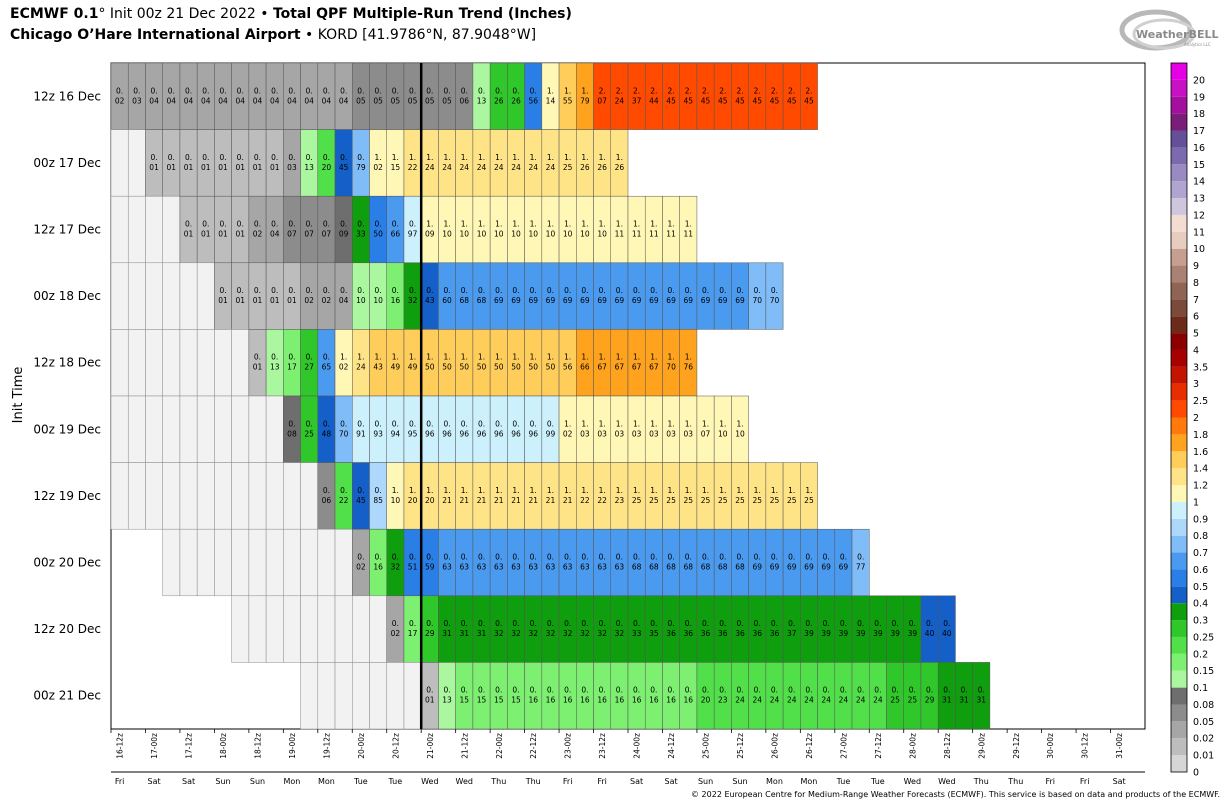  I want to click on x-tick-label: 30-12z, so click(1085, 746).